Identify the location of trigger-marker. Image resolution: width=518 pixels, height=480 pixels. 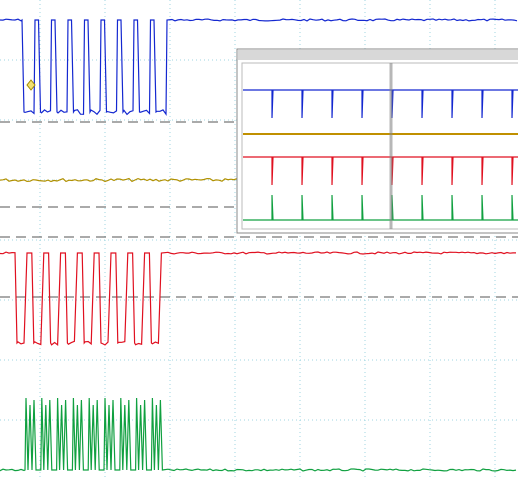
(31, 85).